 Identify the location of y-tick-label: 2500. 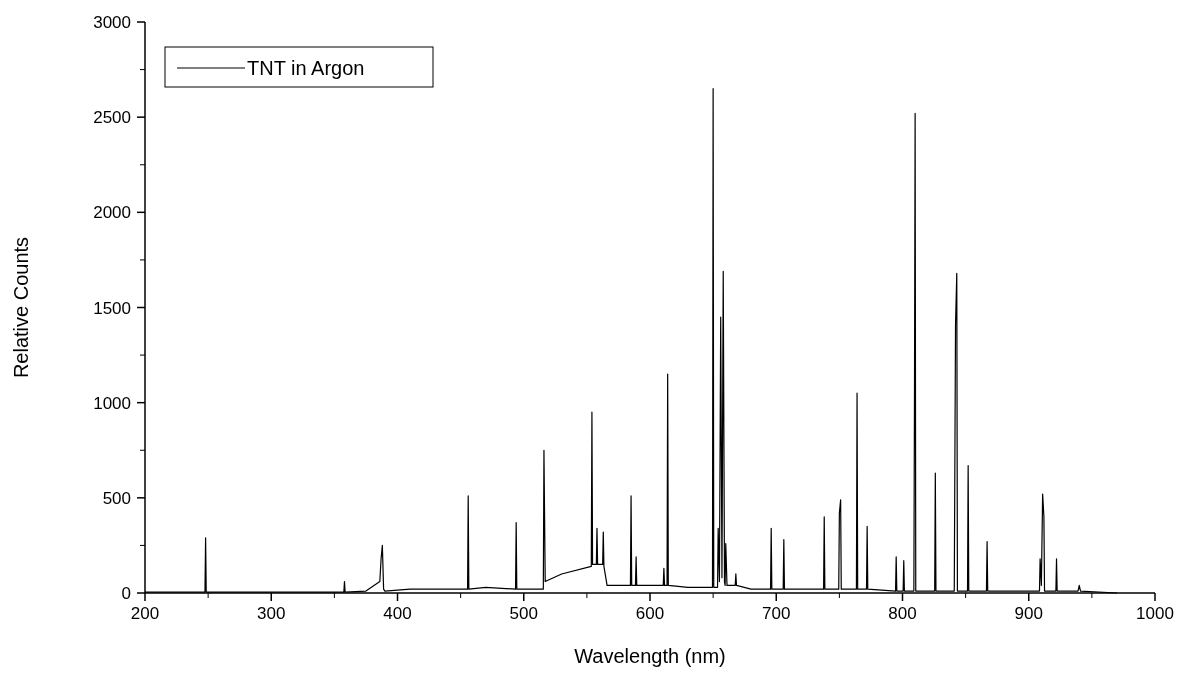
(112, 118).